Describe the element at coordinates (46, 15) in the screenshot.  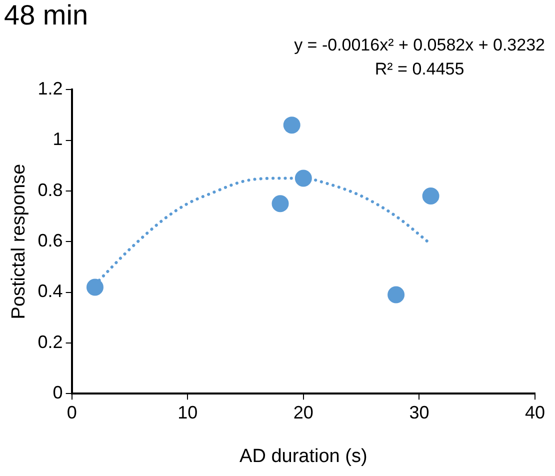
I see `chart-title: 48 min` at that location.